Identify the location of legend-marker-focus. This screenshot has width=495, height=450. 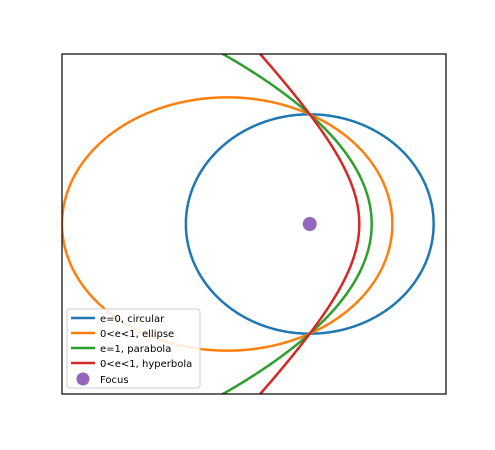
(83, 379).